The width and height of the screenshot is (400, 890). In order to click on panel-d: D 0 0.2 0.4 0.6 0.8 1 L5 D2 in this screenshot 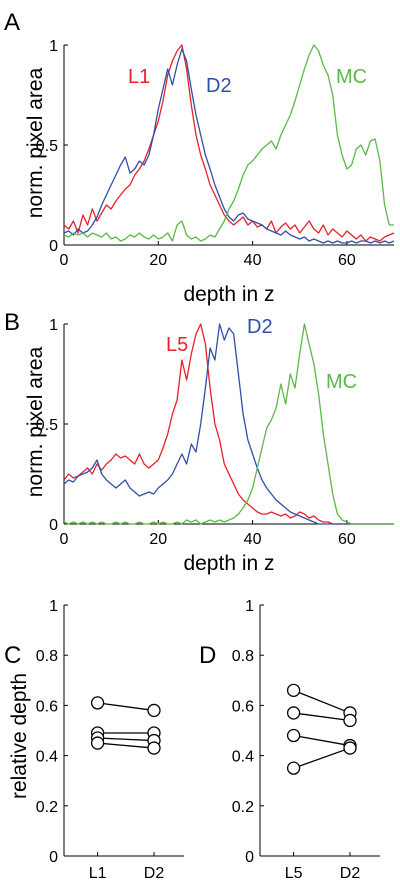, I will do `click(289, 740)`.